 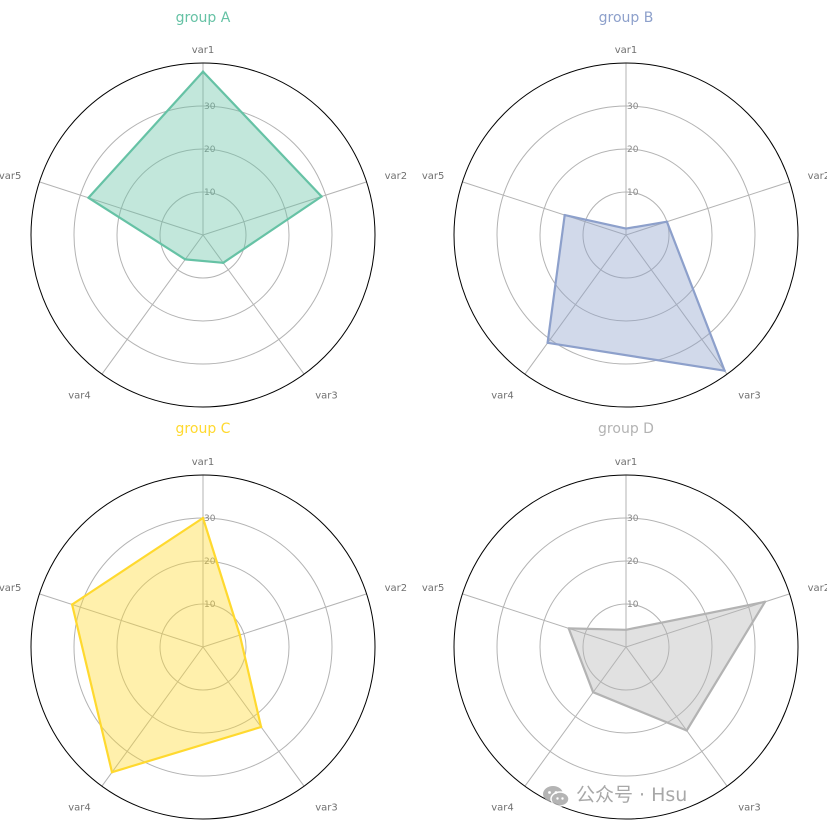 I want to click on chart-title: group C, so click(x=203, y=429).